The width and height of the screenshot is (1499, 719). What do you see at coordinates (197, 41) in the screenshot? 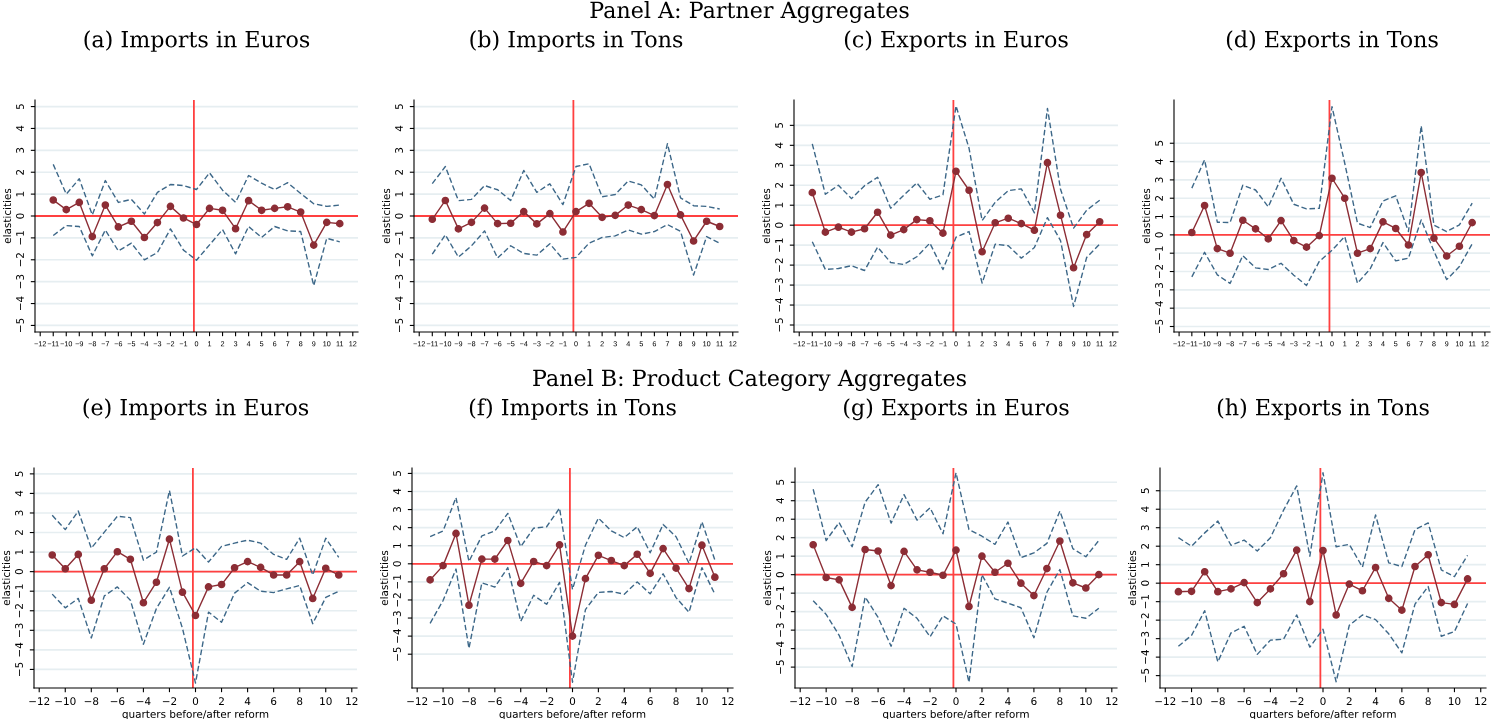
I see `chart-title: (a) Imports in Euros` at bounding box center [197, 41].